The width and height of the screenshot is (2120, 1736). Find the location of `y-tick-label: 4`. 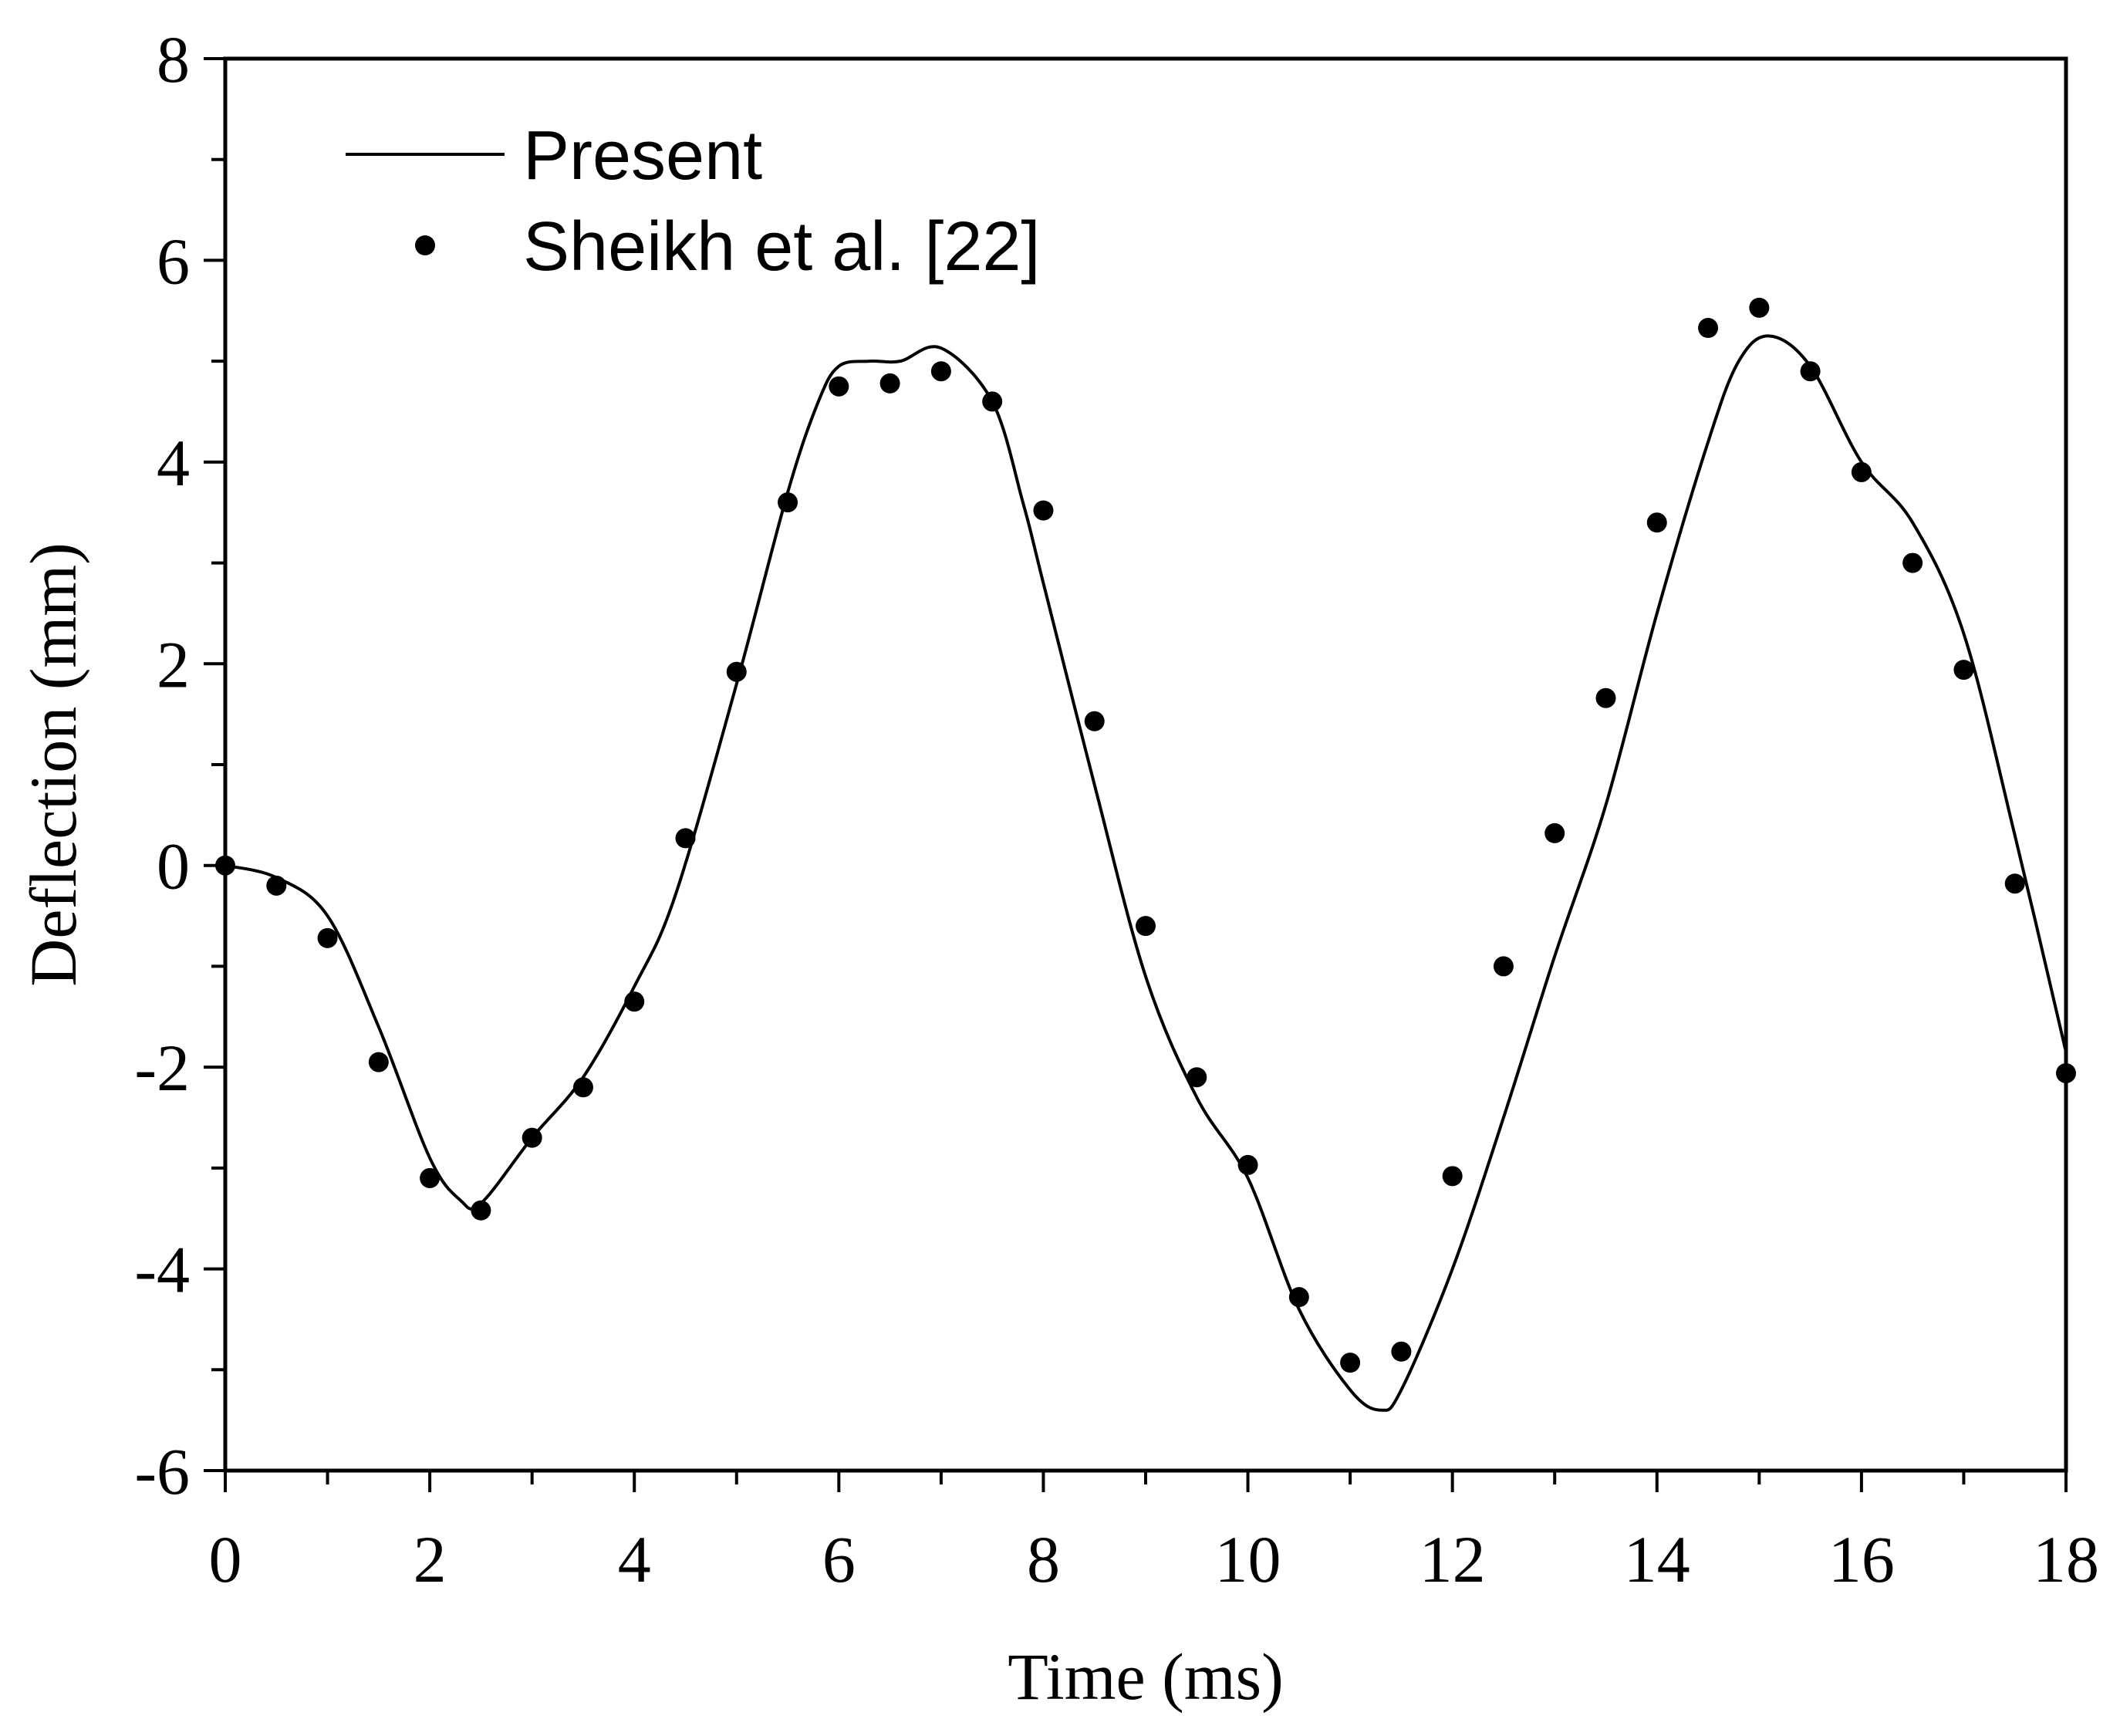

y-tick-label: 4 is located at coordinates (173, 463).